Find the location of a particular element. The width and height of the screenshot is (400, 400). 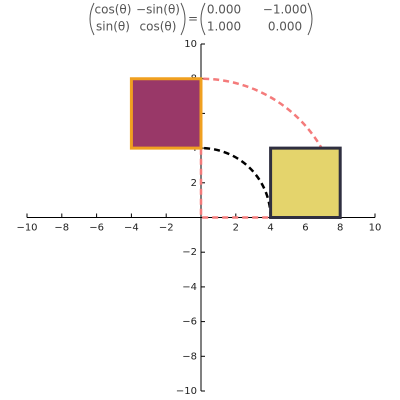

x-tick-label: 10 is located at coordinates (375, 228).